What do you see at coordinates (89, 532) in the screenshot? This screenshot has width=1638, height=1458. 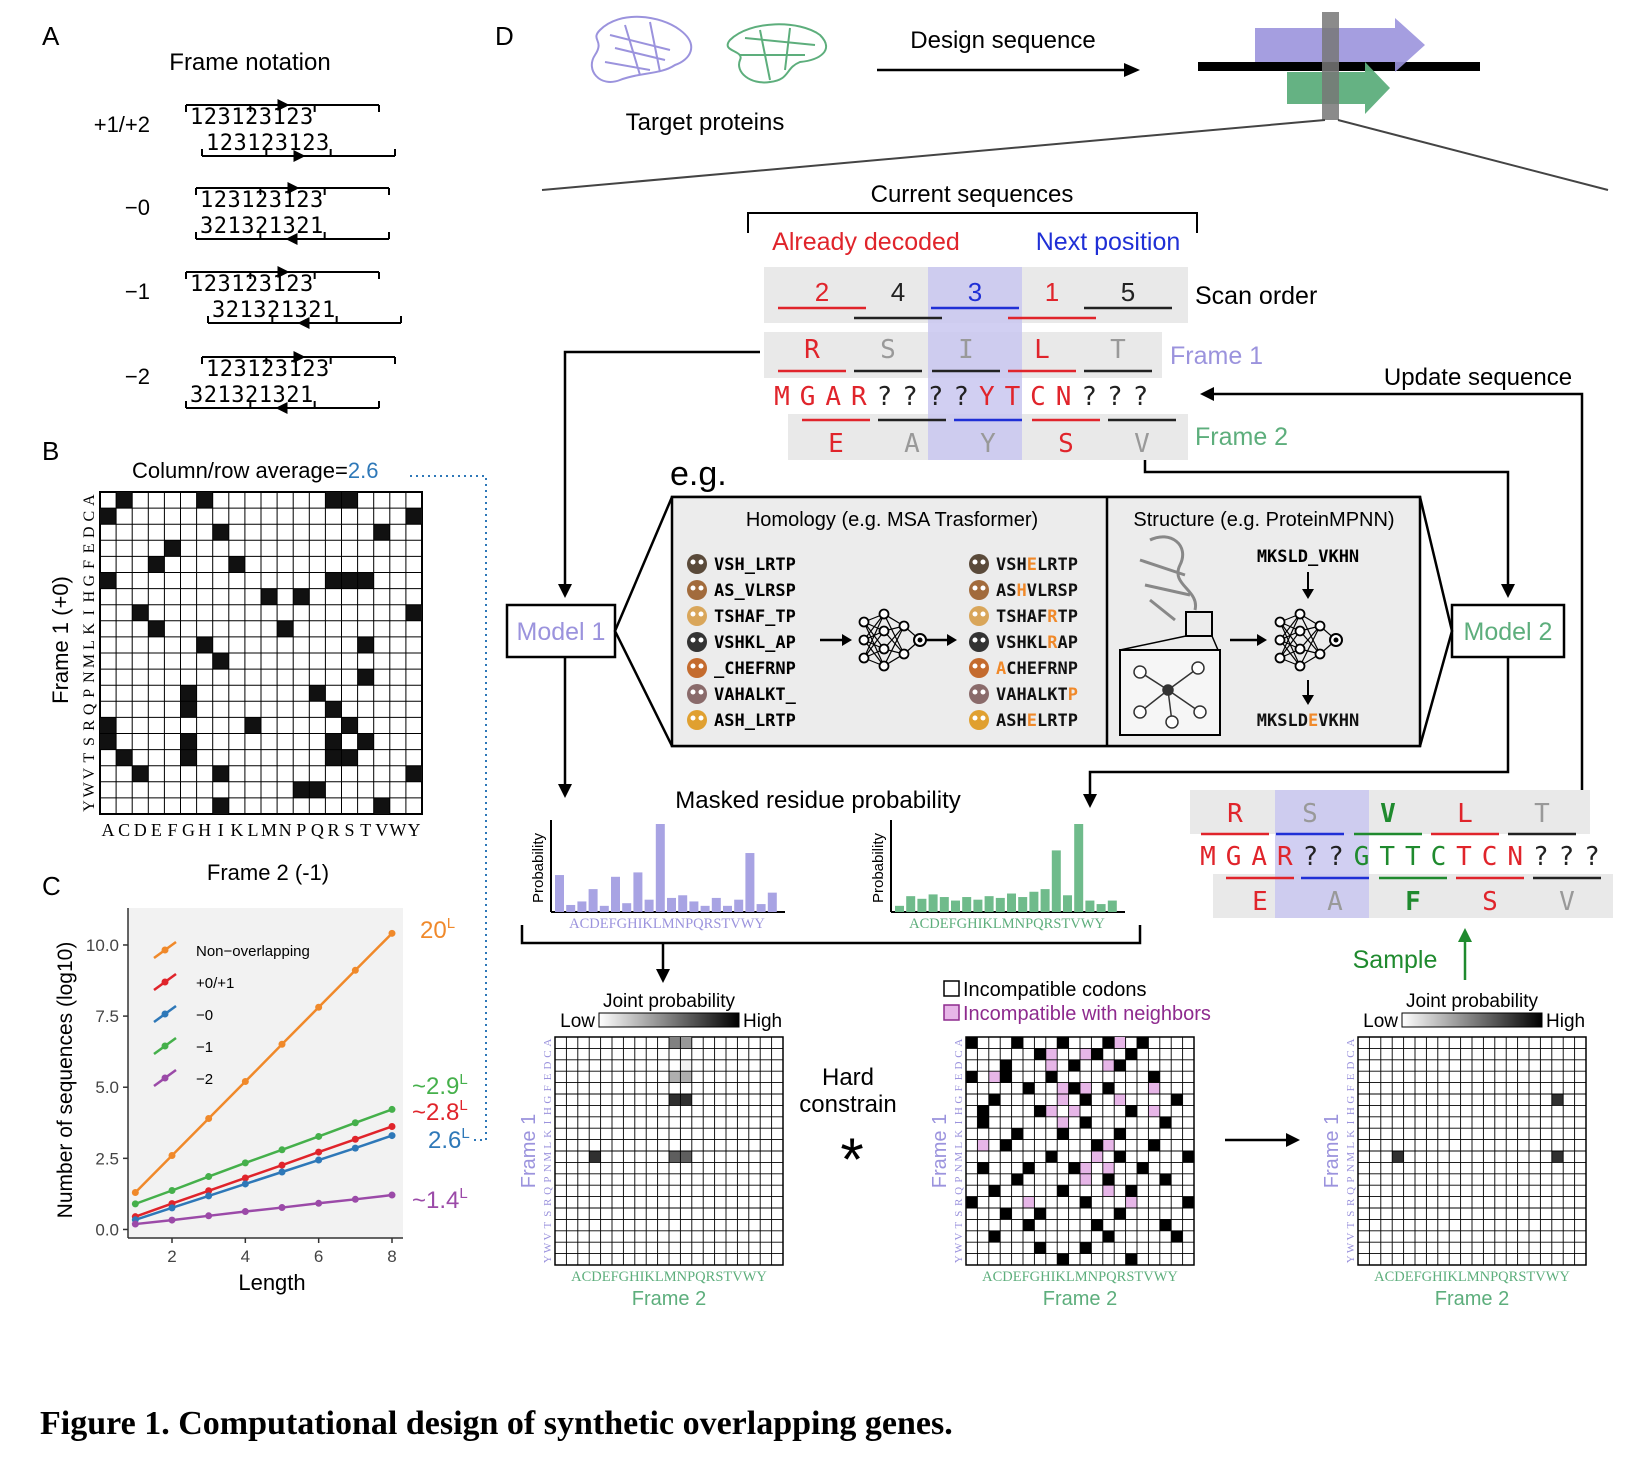 I see `grid-y-tick: D` at bounding box center [89, 532].